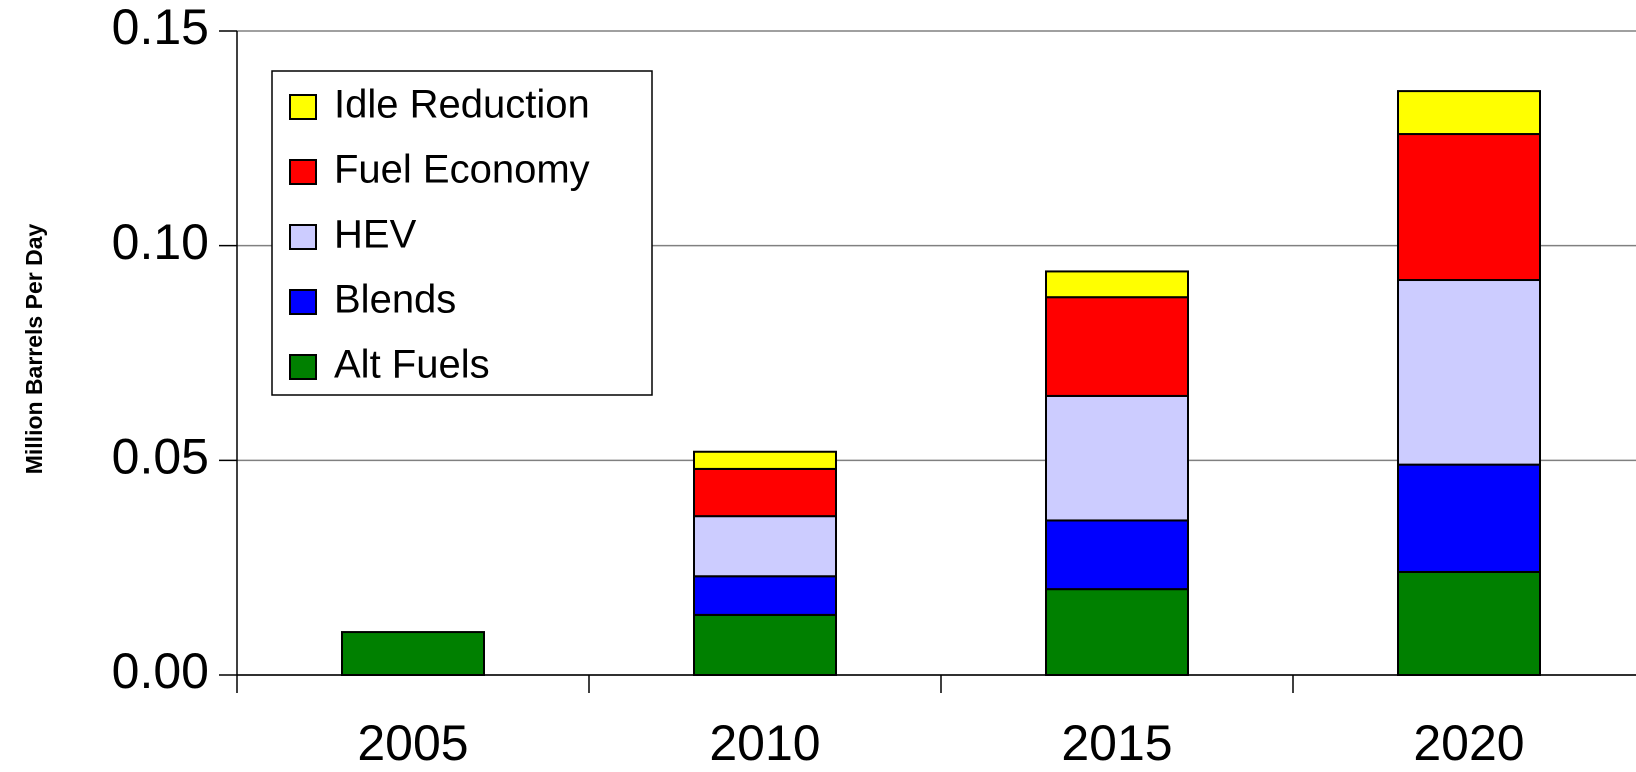 The width and height of the screenshot is (1636, 772). Describe the element at coordinates (375, 235) in the screenshot. I see `legend-label: HEV` at that location.